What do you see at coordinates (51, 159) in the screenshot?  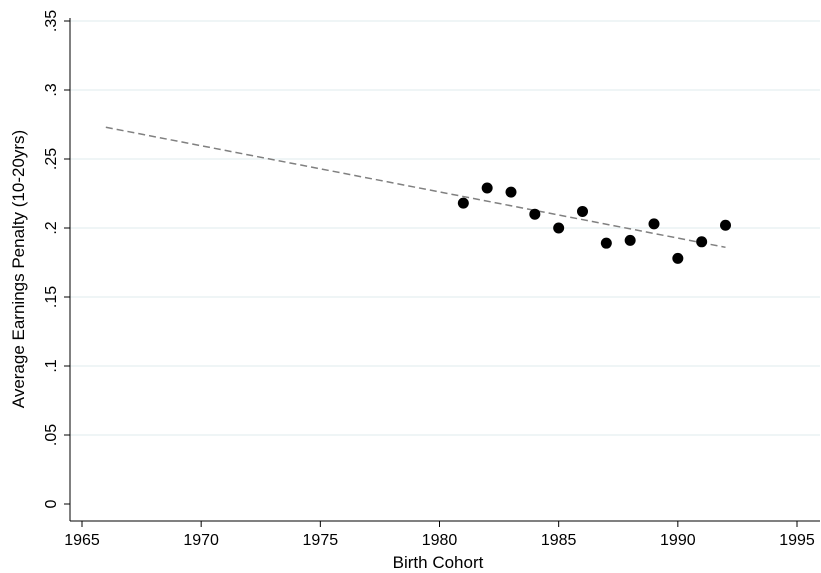 I see `y-tick-label-5: .25` at bounding box center [51, 159].